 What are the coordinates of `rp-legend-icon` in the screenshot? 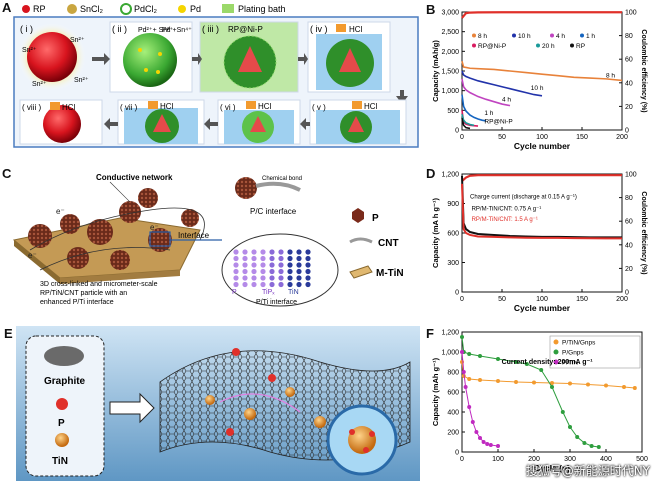 It's located at (26, 9).